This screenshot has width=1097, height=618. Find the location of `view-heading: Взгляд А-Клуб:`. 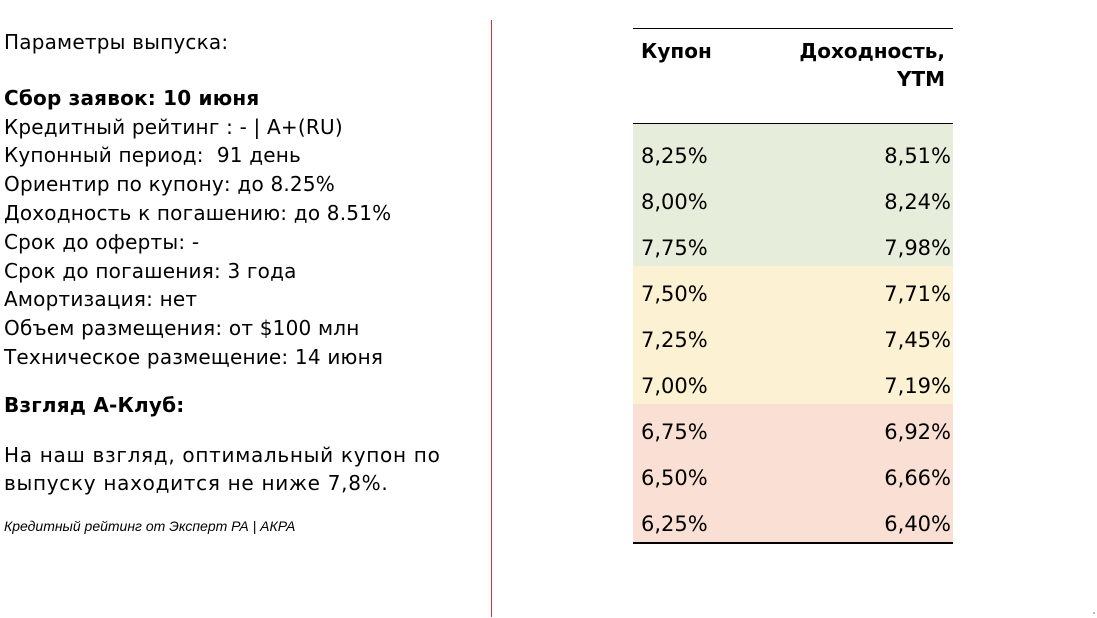

view-heading: Взгляд А-Клуб: is located at coordinates (94, 404).